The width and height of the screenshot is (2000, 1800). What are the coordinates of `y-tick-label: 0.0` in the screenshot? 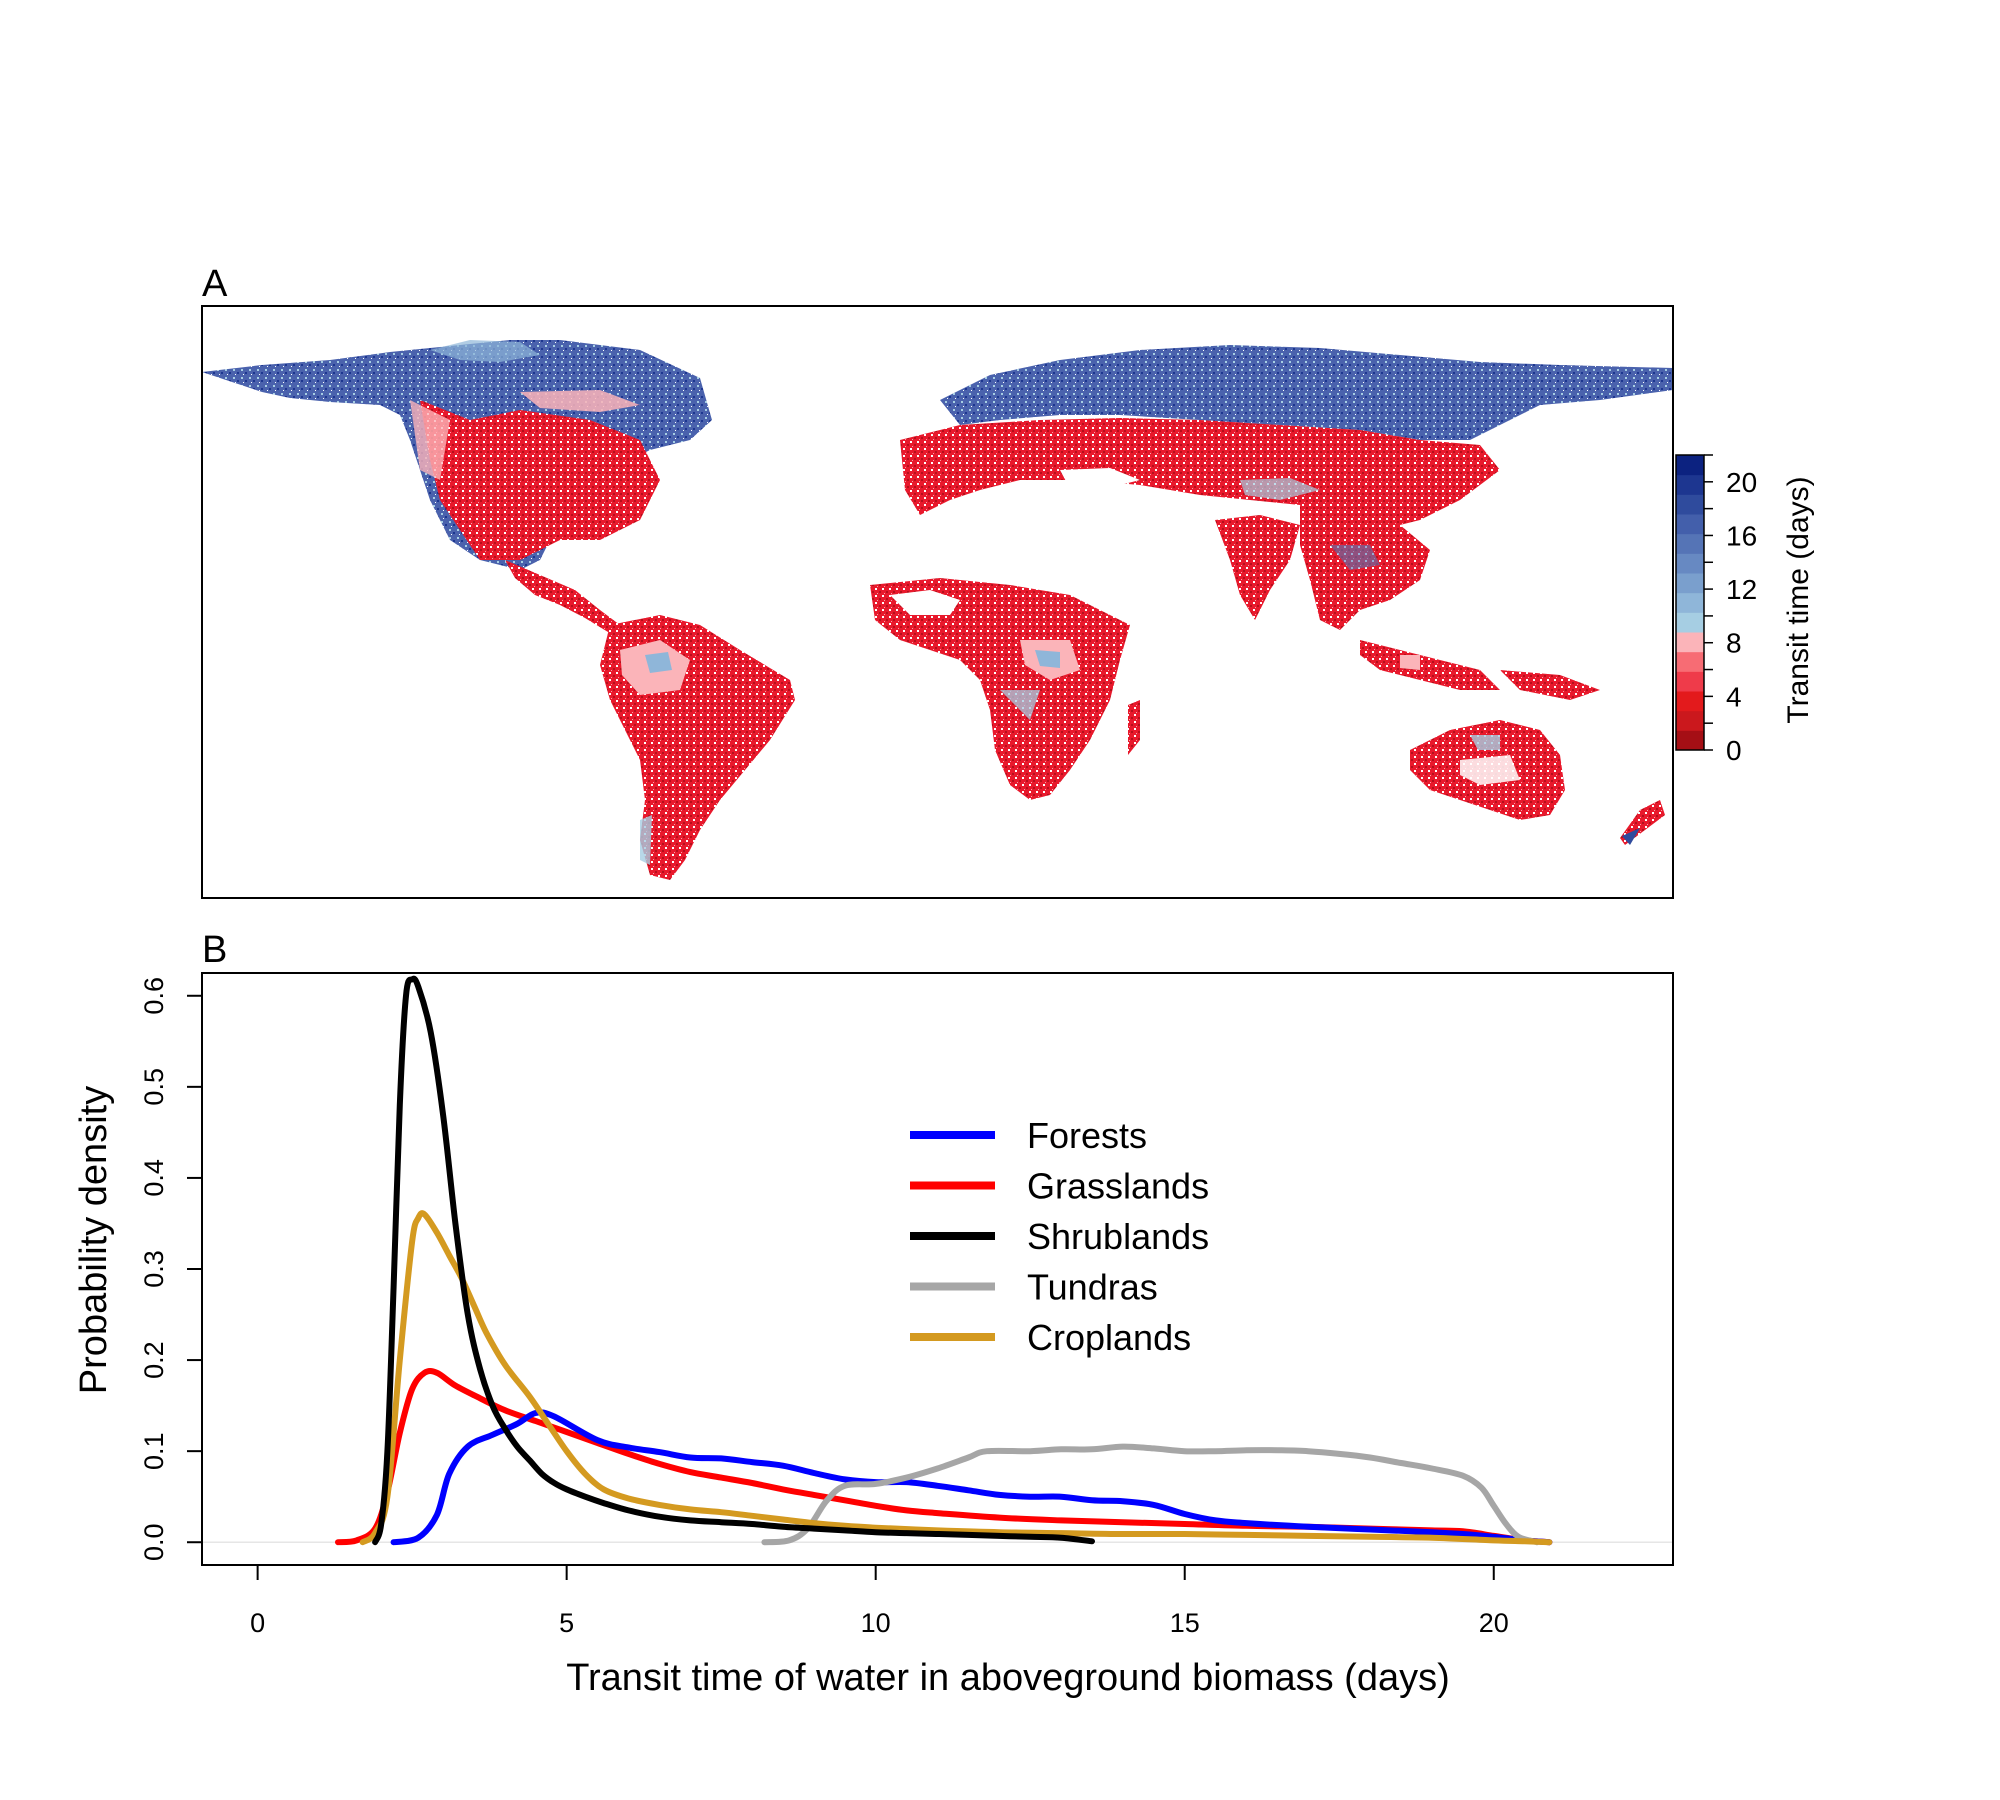 It's located at (154, 1542).